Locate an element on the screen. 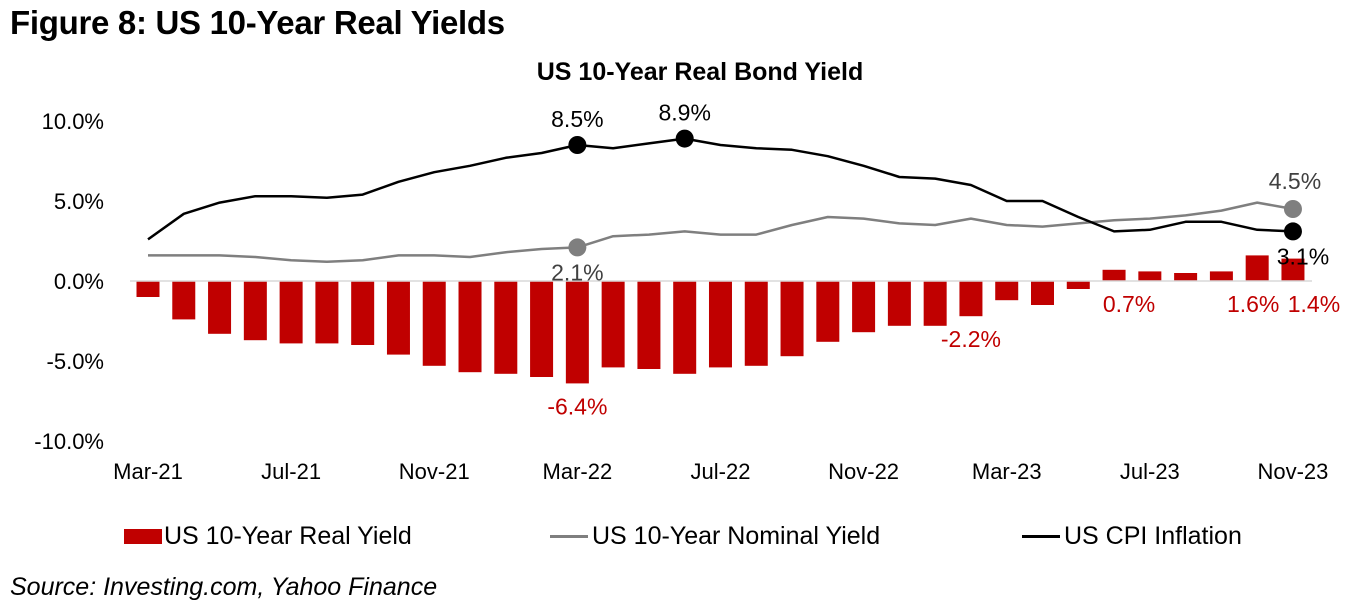 This screenshot has width=1372, height=613. legend-item-real-yield: US 10-Year Real Yield is located at coordinates (268, 536).